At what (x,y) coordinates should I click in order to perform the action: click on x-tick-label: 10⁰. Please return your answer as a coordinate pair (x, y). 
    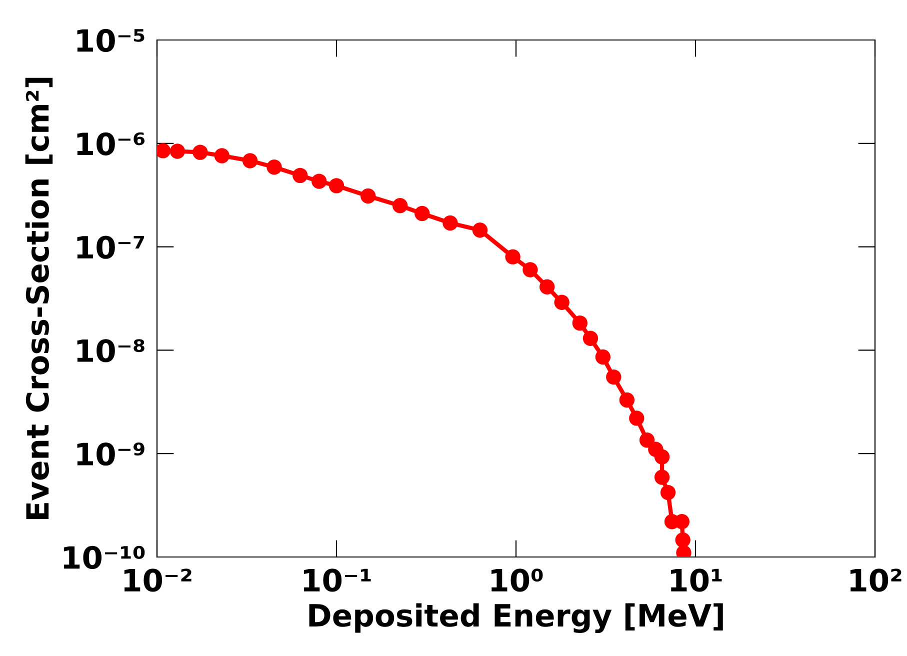
    Looking at the image, I should click on (517, 580).